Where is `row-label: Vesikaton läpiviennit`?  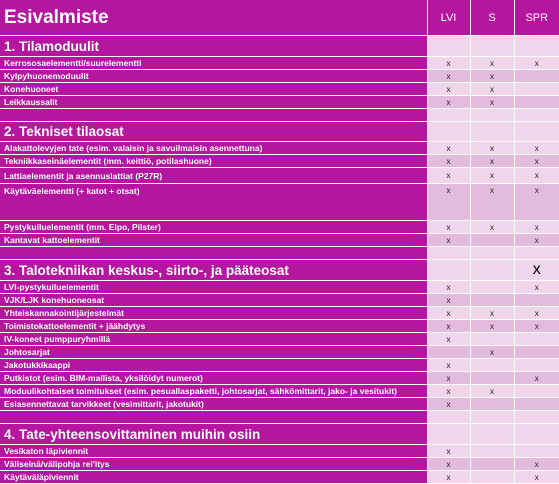 row-label: Vesikaton läpiviennit is located at coordinates (214, 451).